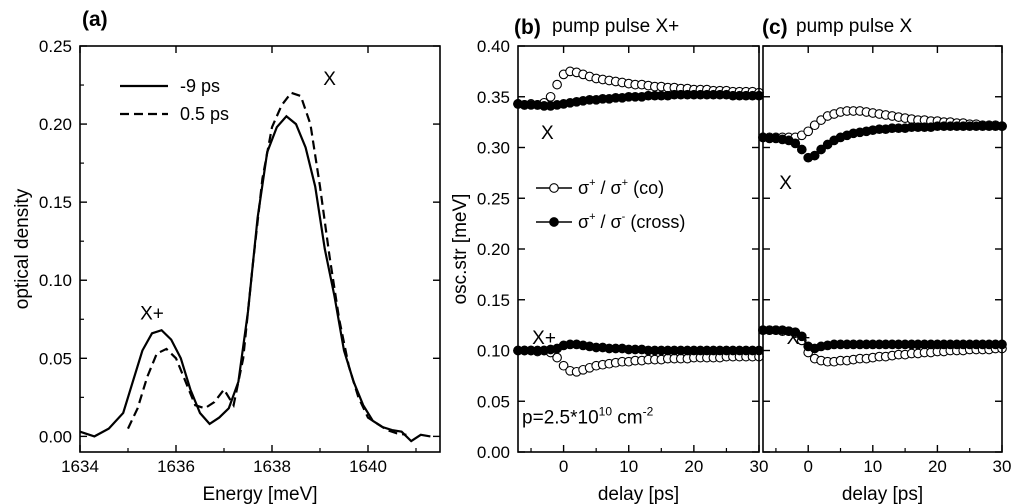 The width and height of the screenshot is (1014, 504). I want to click on y-tick-label: 0.30, so click(493, 148).